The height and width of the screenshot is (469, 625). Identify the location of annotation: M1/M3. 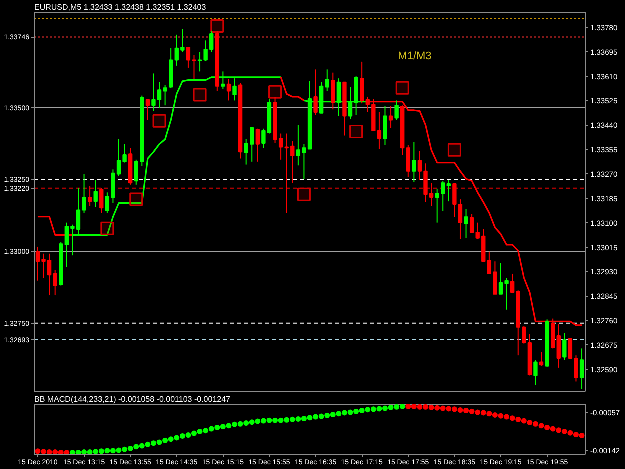
(415, 56).